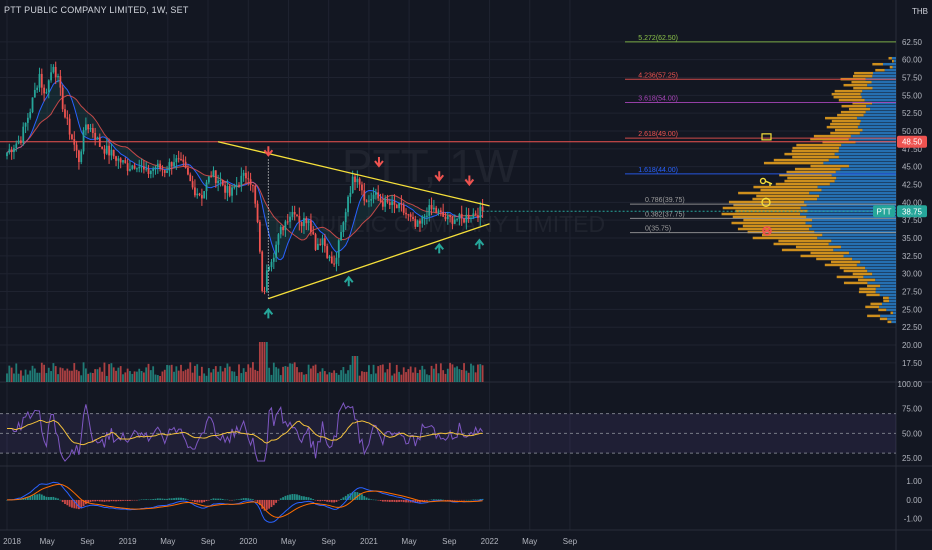 This screenshot has width=932, height=550. Describe the element at coordinates (12, 541) in the screenshot. I see `time-tick-label: 2018` at that location.